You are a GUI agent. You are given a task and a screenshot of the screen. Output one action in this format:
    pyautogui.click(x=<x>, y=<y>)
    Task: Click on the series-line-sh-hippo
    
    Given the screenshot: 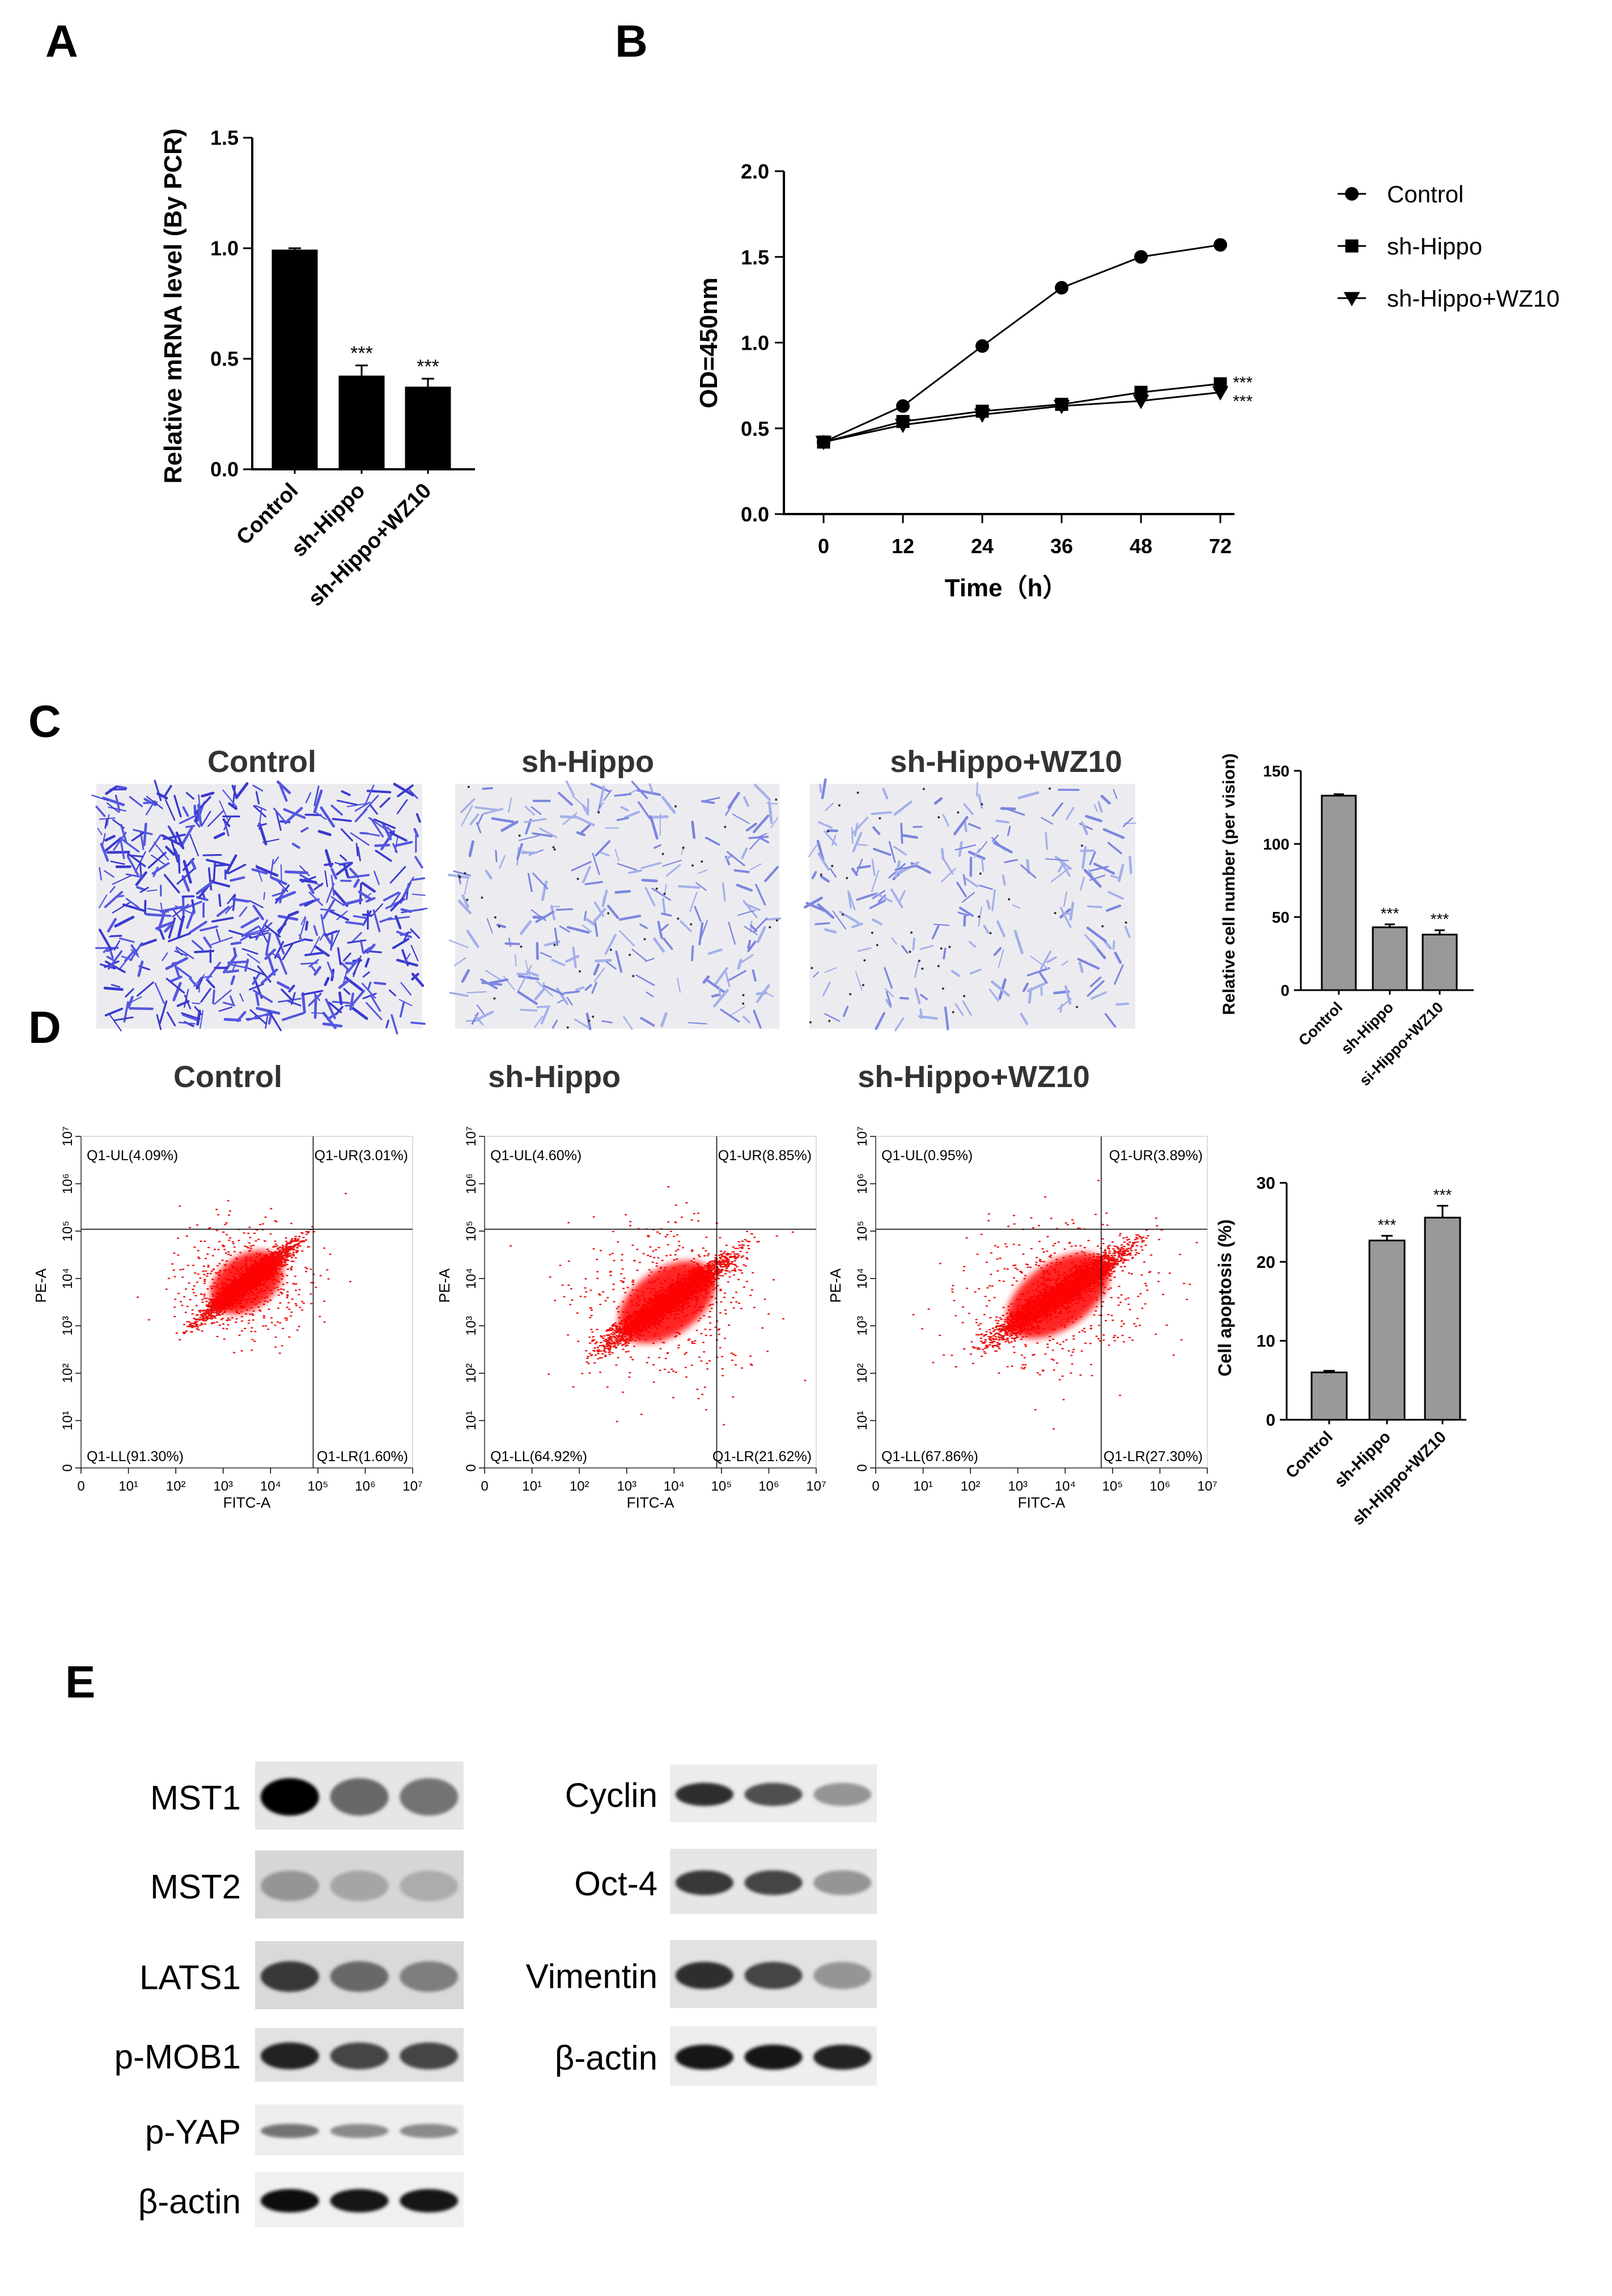 What is the action you would take?
    pyautogui.click(x=1022, y=413)
    